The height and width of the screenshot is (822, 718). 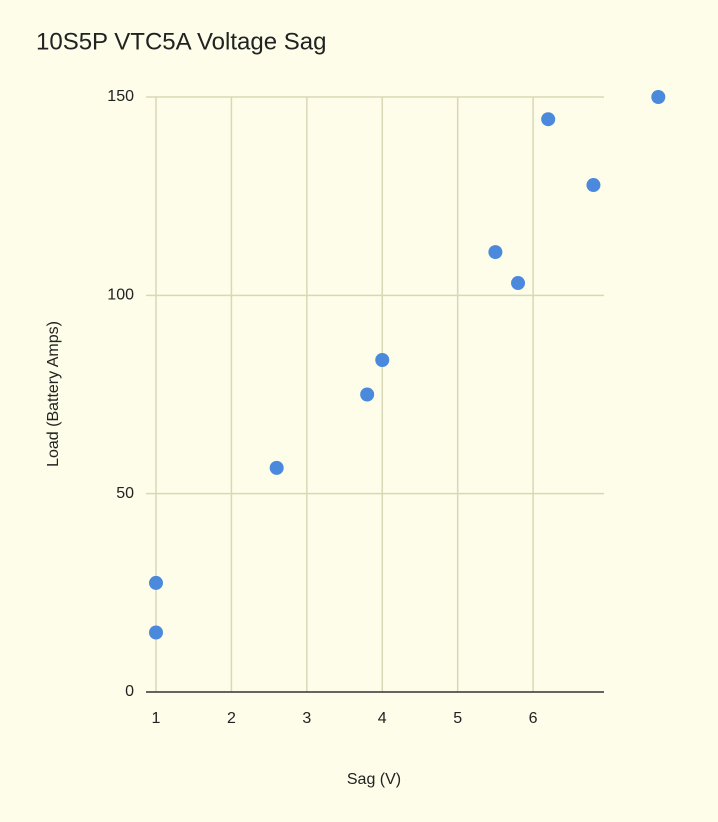 What do you see at coordinates (306, 718) in the screenshot?
I see `x-tick-label: 3` at bounding box center [306, 718].